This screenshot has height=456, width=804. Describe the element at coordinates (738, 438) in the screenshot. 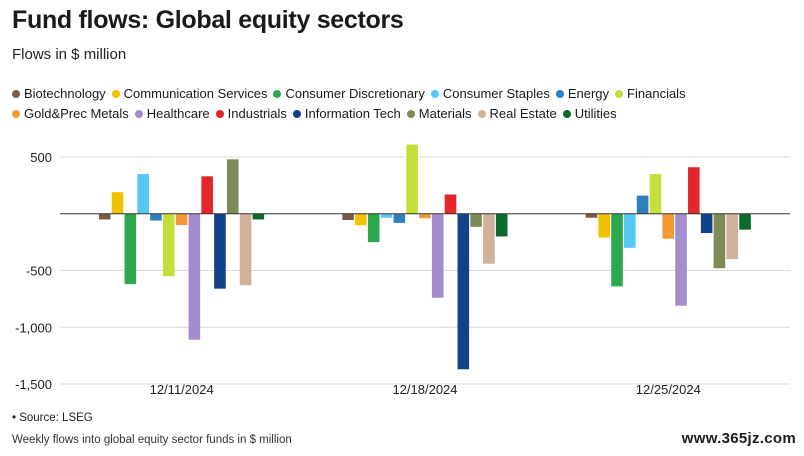

I see `watermark: www.365jz.com` at that location.